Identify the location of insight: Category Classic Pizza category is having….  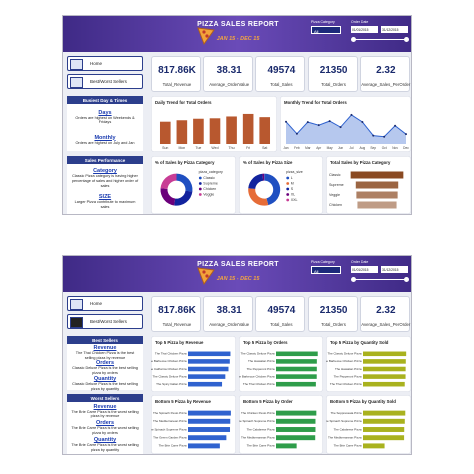
(105, 178).